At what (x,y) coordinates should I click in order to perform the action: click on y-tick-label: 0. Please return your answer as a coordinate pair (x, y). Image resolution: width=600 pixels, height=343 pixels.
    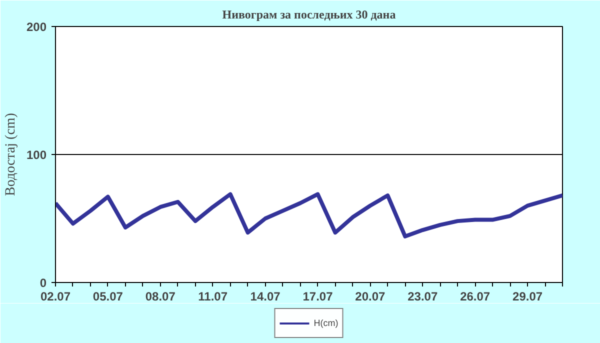
    Looking at the image, I should click on (43, 283).